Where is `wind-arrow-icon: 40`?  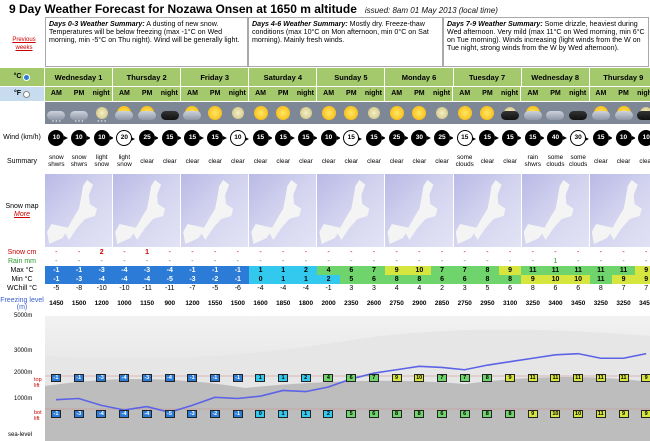 wind-arrow-icon: 40 is located at coordinates (557, 138).